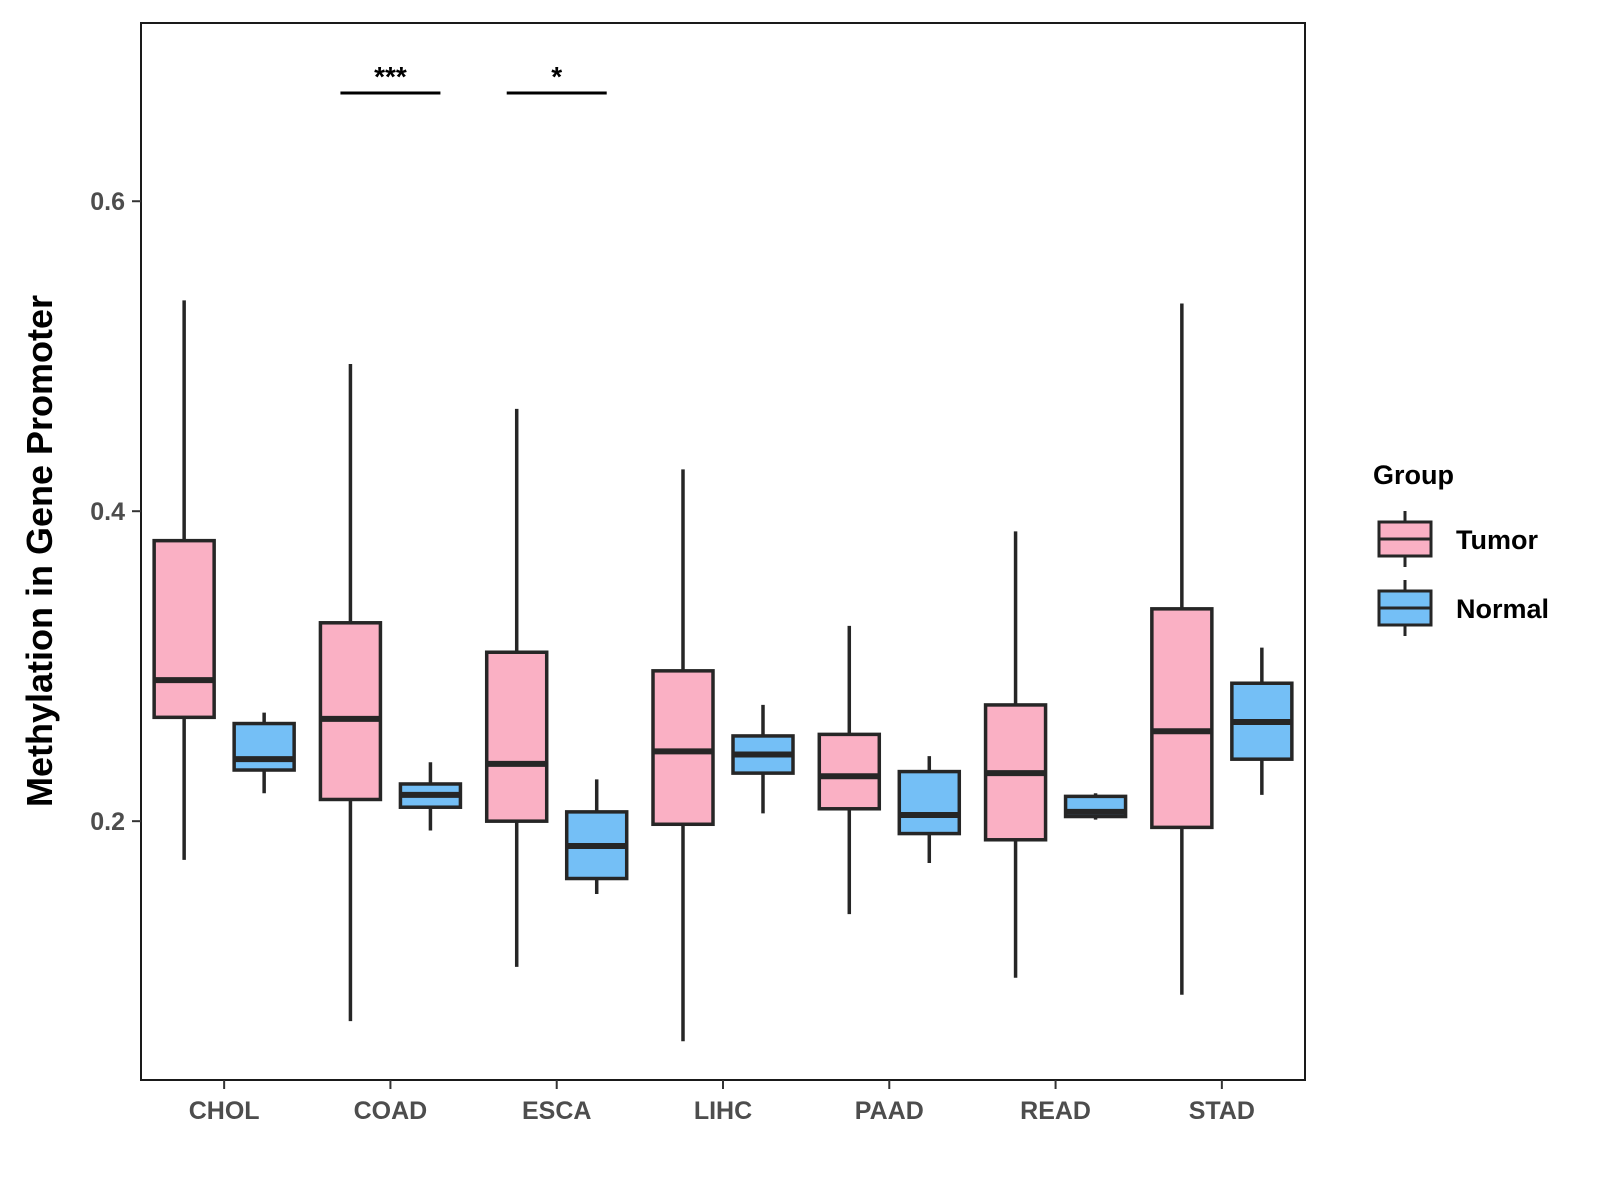 This screenshot has width=1600, height=1200. What do you see at coordinates (107, 822) in the screenshot?
I see `y-tick-label: 0.2` at bounding box center [107, 822].